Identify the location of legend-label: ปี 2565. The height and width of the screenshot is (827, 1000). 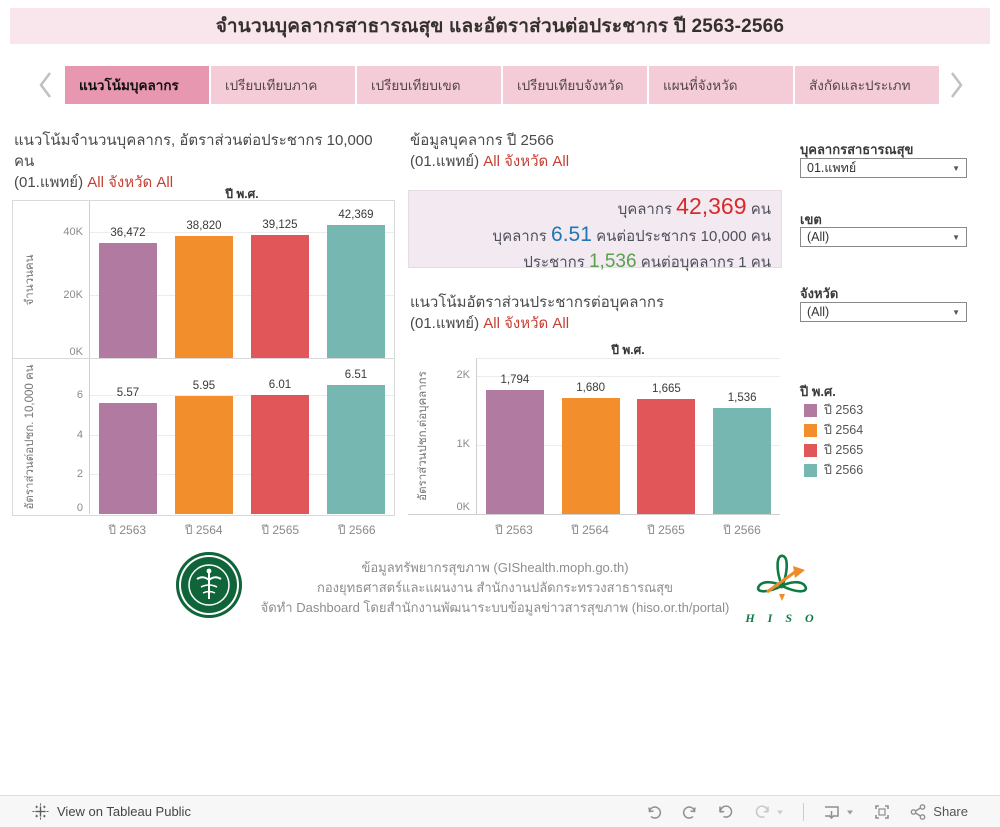
(844, 450).